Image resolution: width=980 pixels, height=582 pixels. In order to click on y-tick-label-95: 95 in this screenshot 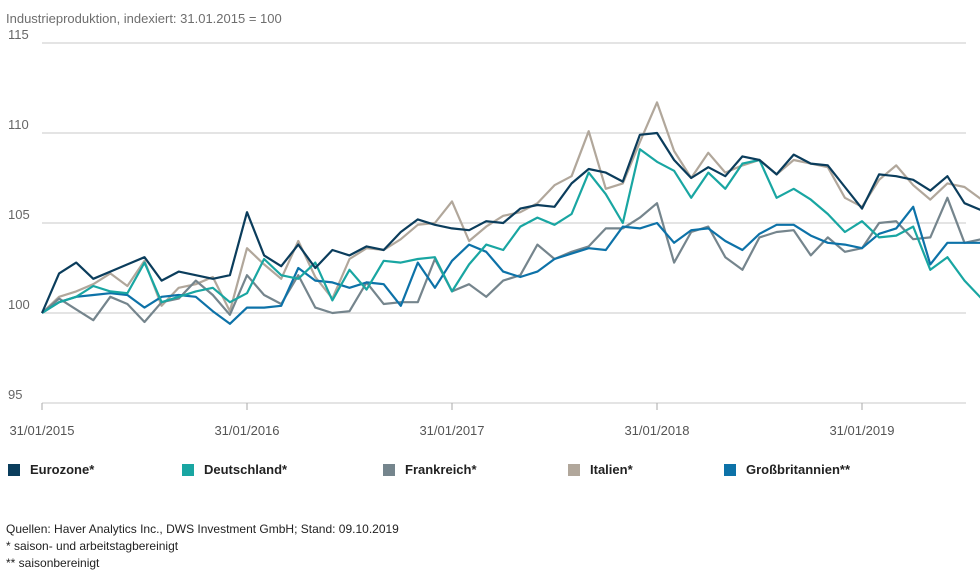, I will do `click(15, 394)`.